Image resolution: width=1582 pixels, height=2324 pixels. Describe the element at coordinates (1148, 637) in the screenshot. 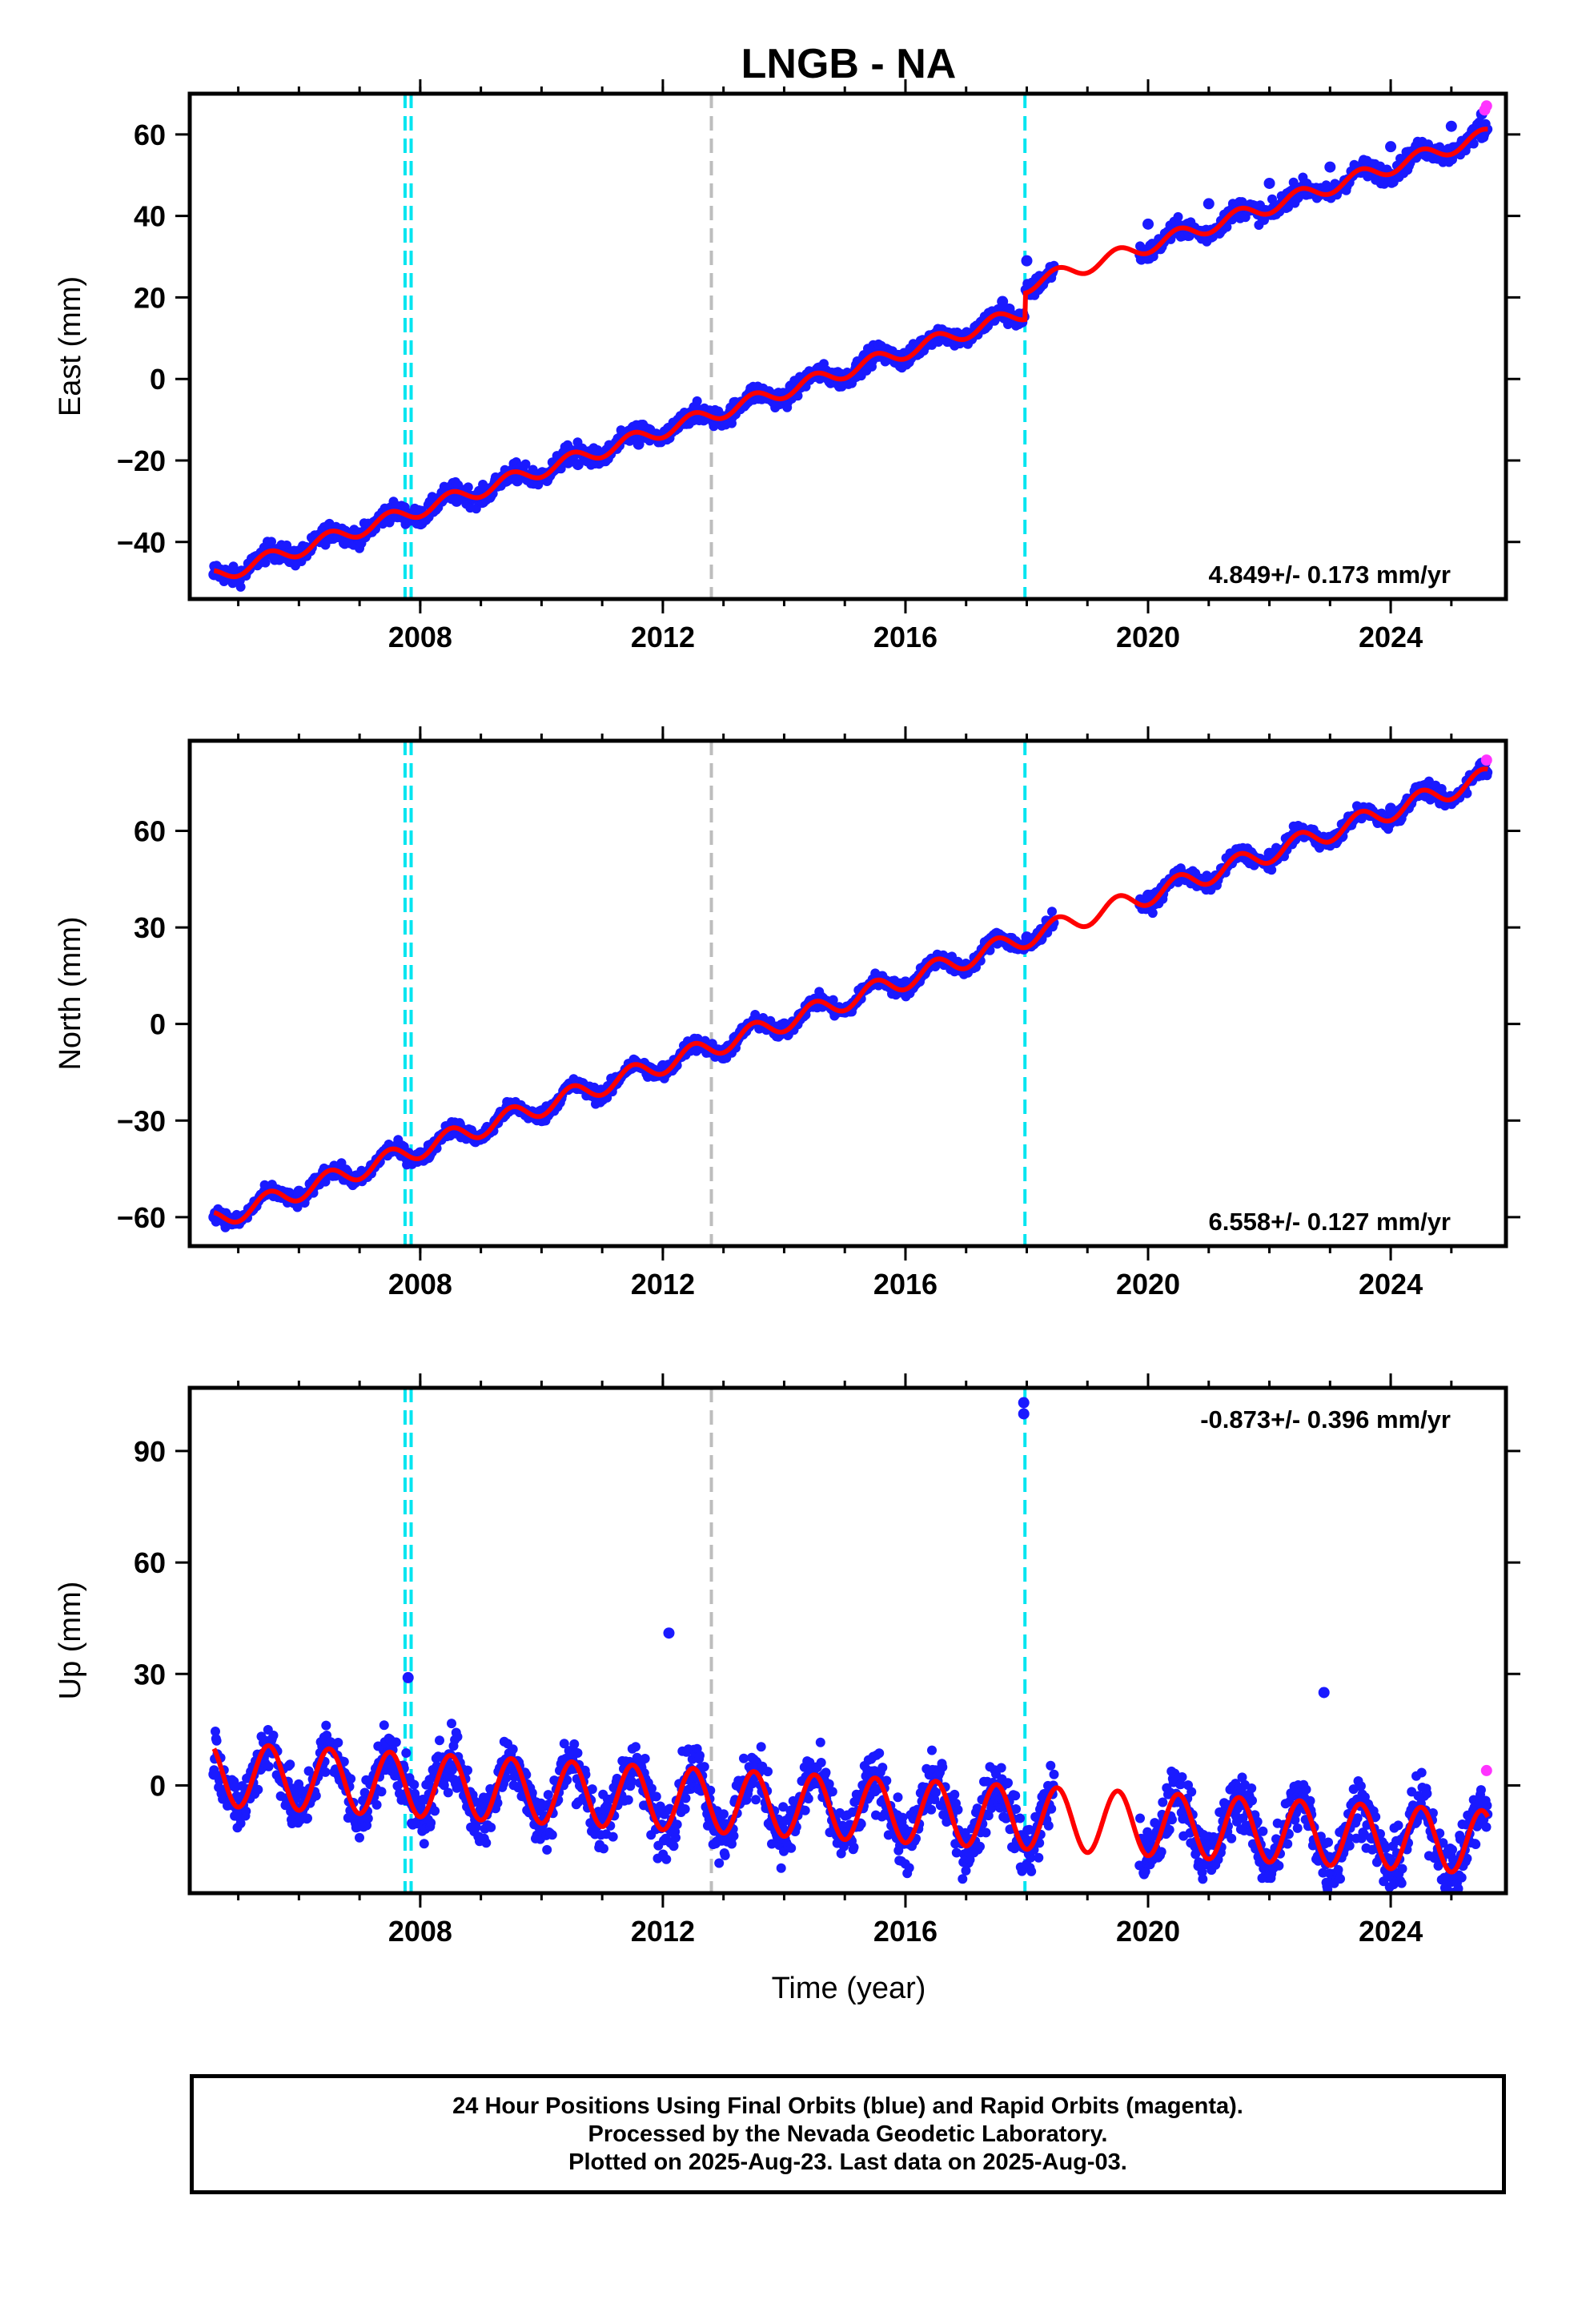

I see `x-tick-label: 2020` at that location.